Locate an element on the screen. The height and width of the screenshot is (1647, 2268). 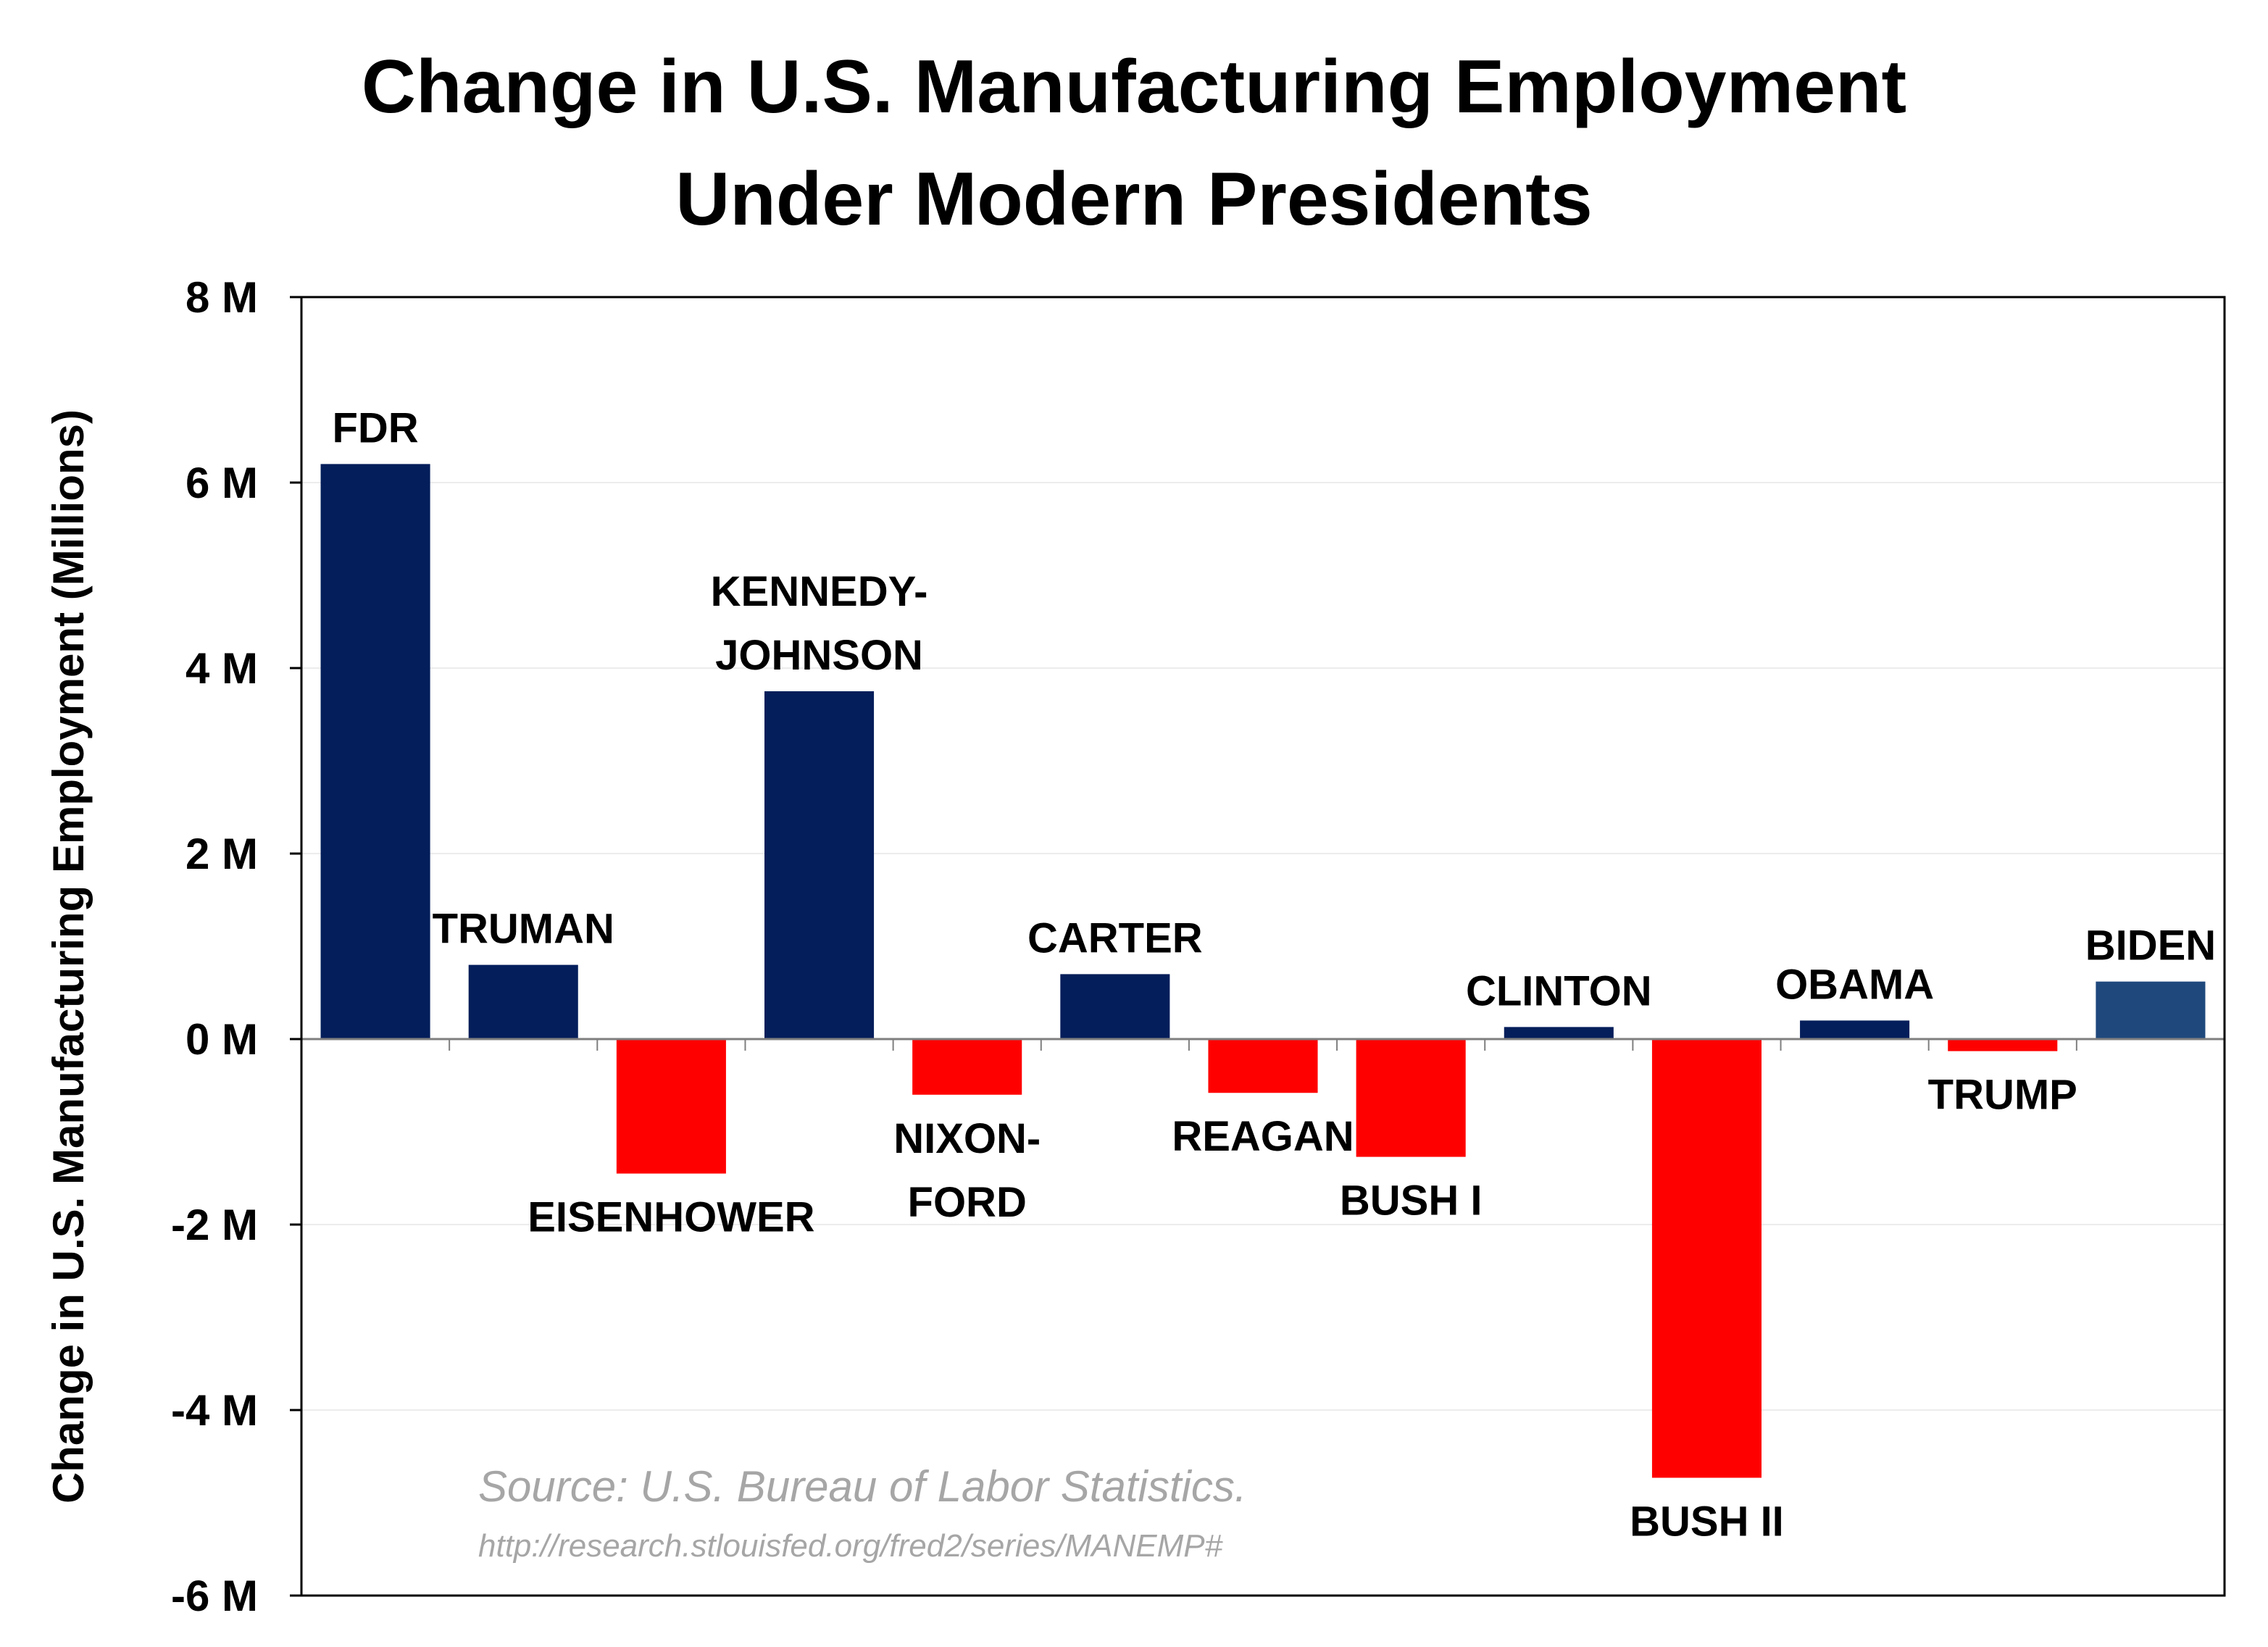
bar-label-line: NIXON- is located at coordinates (967, 1138).